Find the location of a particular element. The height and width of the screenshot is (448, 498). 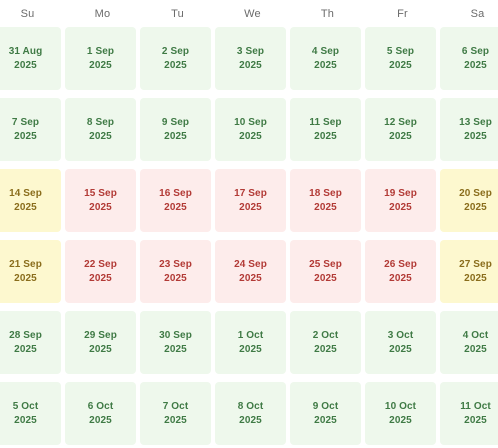

day-cell-booked: 26 Sep 2025 is located at coordinates (400, 271).